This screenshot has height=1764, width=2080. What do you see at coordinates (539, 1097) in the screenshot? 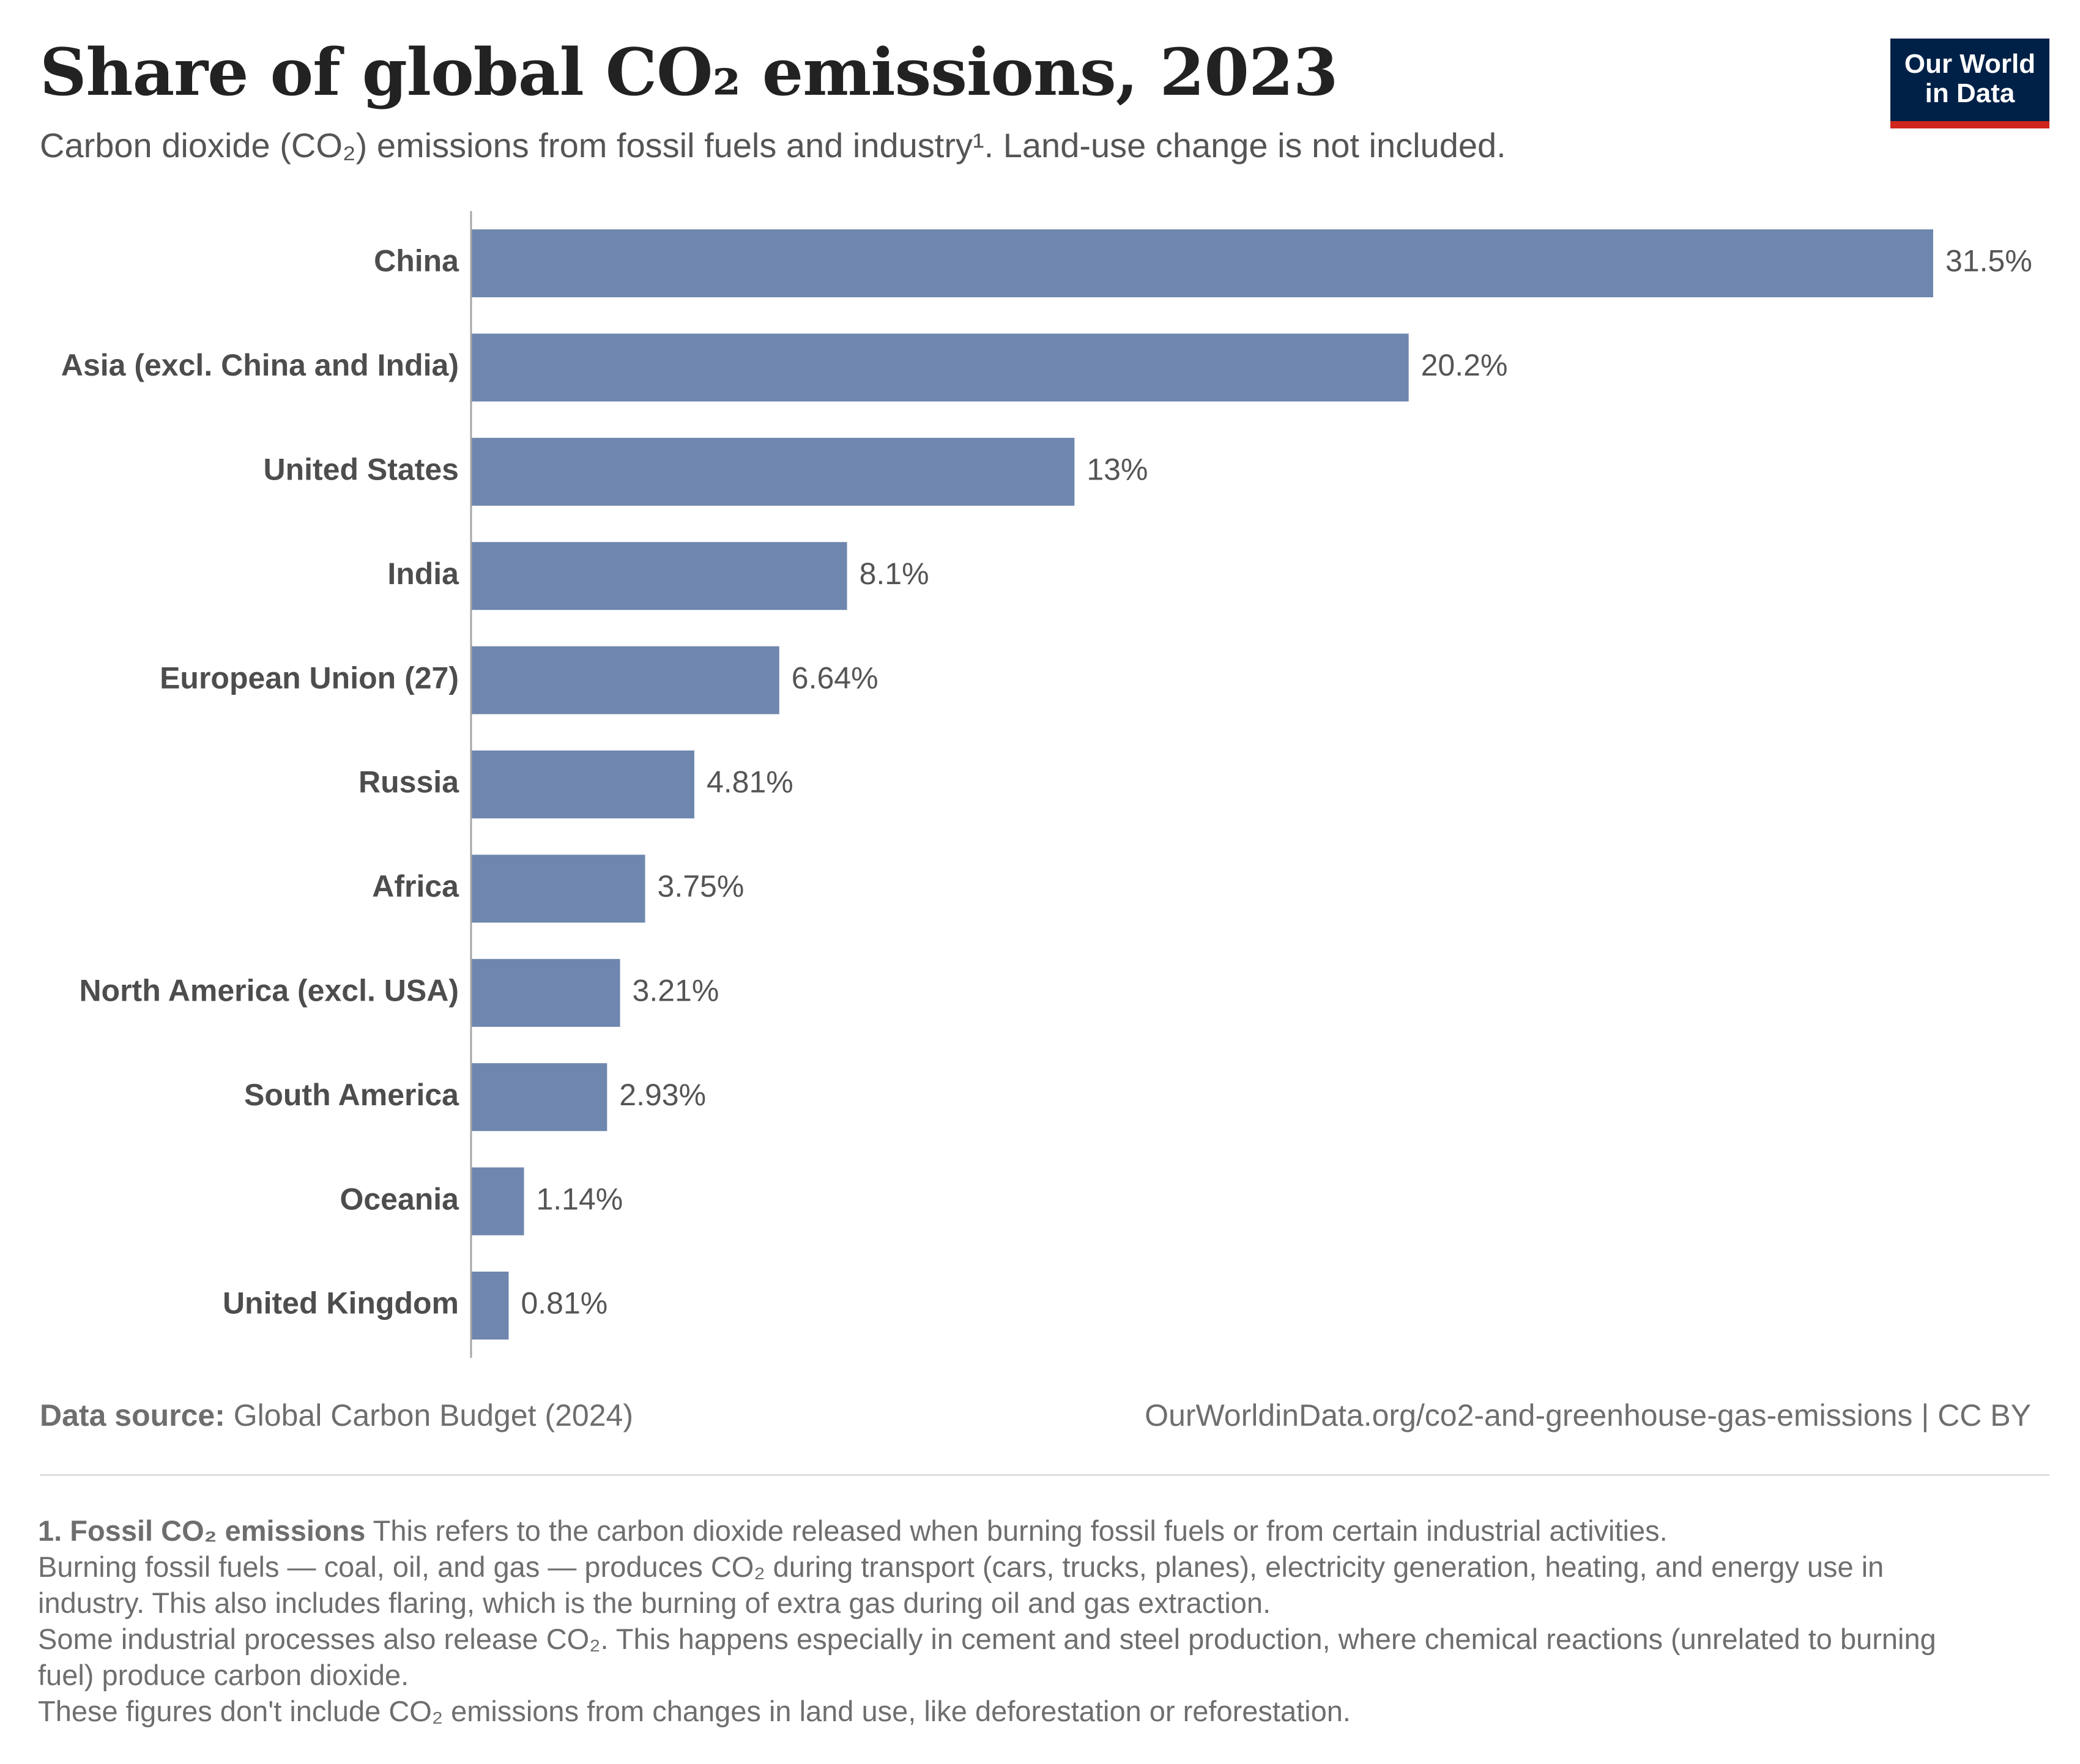
I see `bar-south-america` at bounding box center [539, 1097].